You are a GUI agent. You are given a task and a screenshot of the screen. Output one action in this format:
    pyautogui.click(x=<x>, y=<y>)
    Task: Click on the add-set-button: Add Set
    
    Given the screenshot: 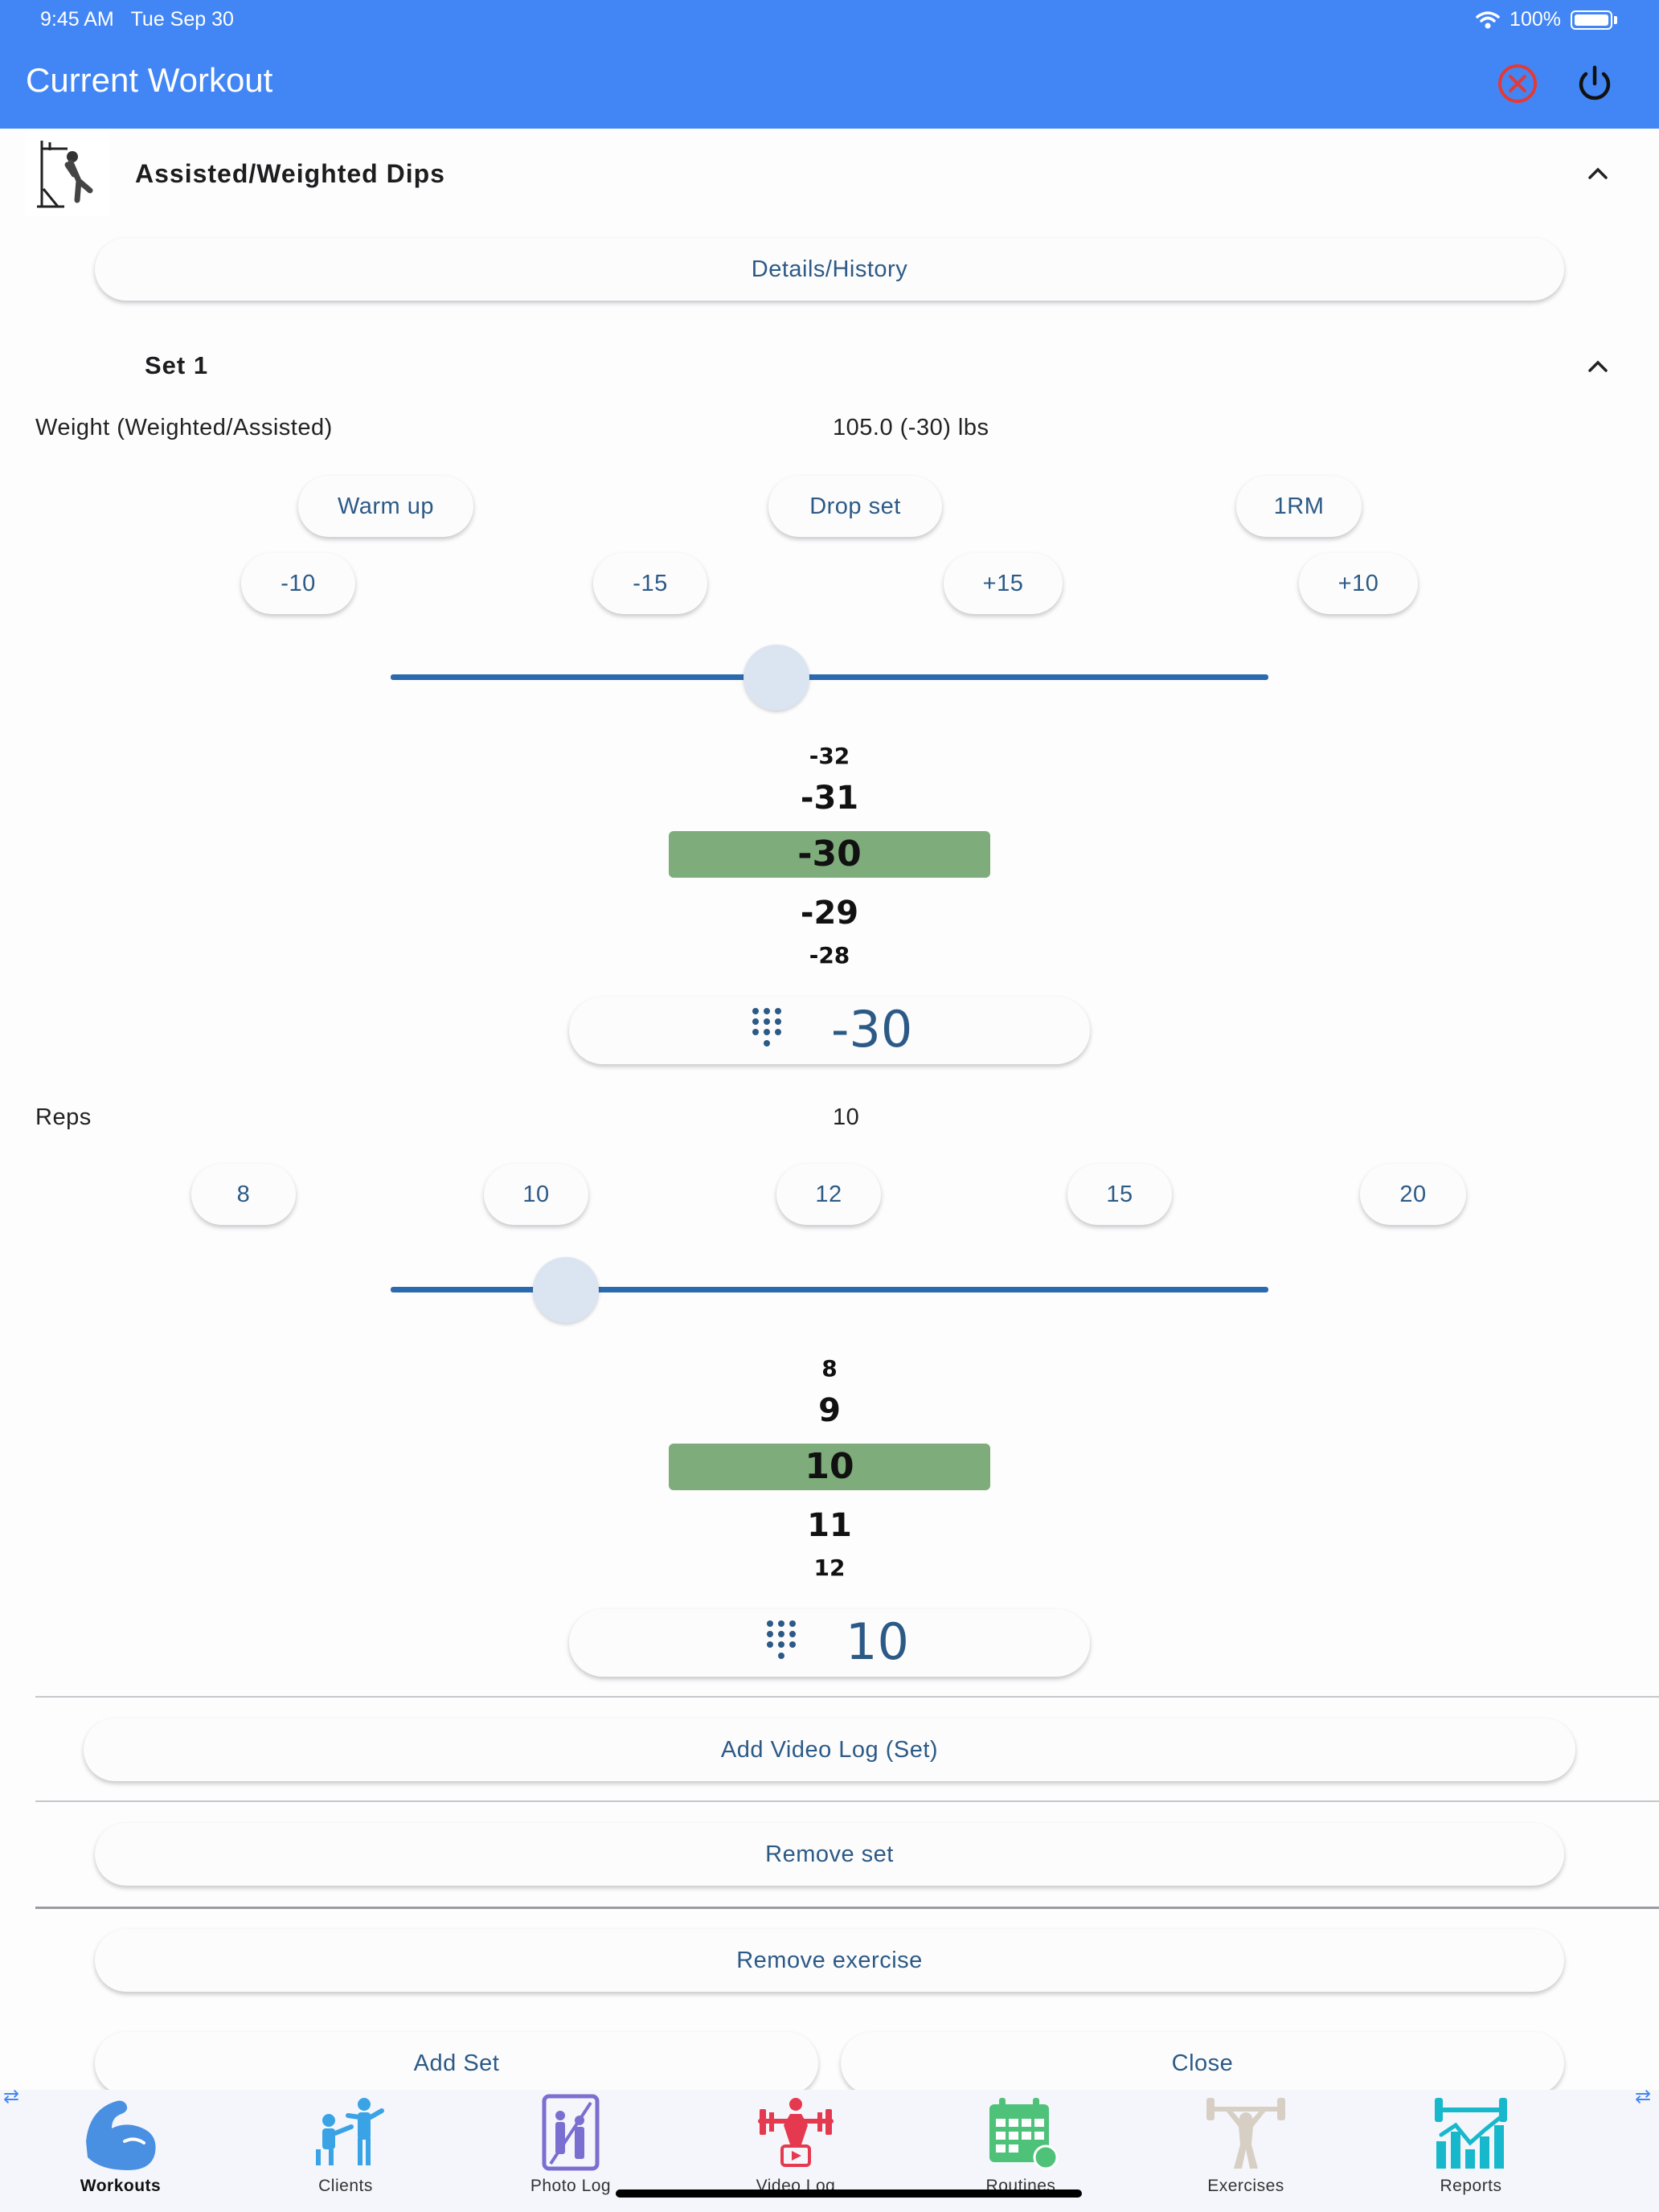 What is the action you would take?
    pyautogui.click(x=456, y=2063)
    